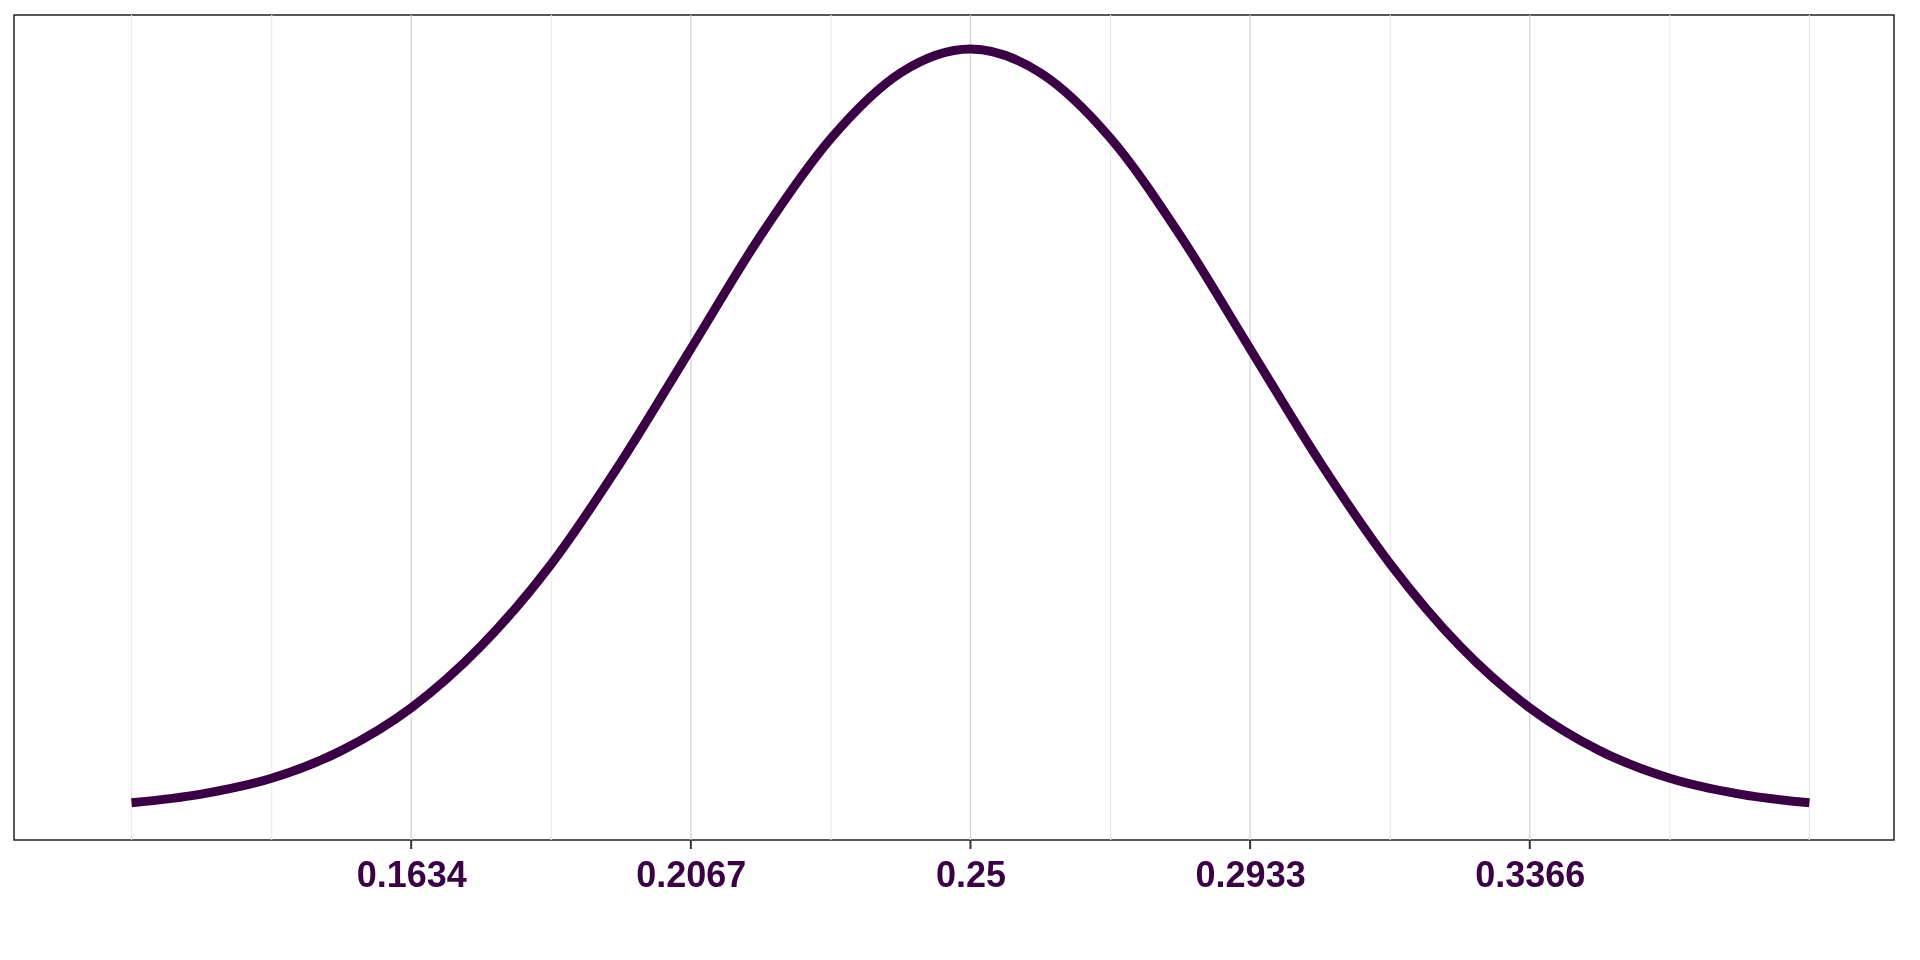  What do you see at coordinates (691, 874) in the screenshot?
I see `x-tick-label: 0.2067` at bounding box center [691, 874].